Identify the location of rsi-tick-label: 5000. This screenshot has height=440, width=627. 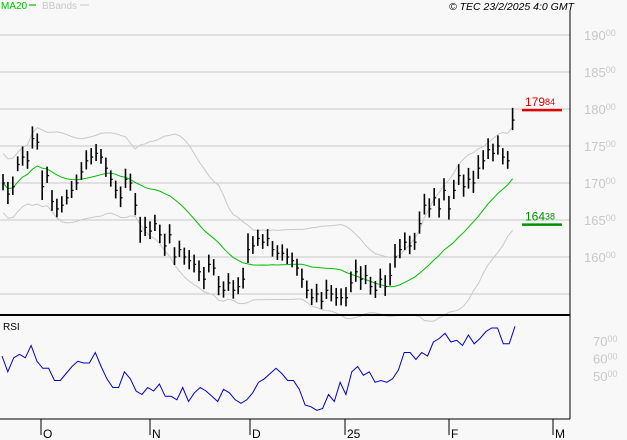
(605, 376).